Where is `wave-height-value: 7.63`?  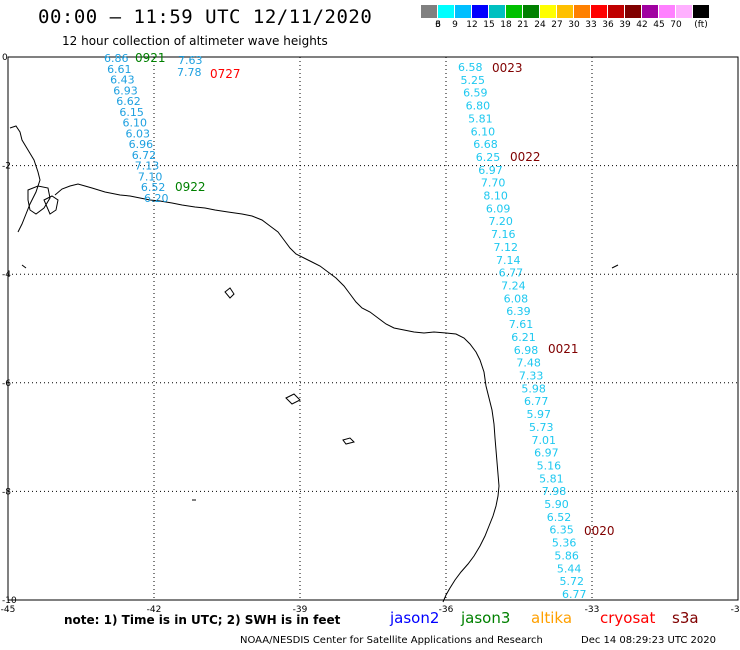
wave-height-value: 7.63 is located at coordinates (190, 60).